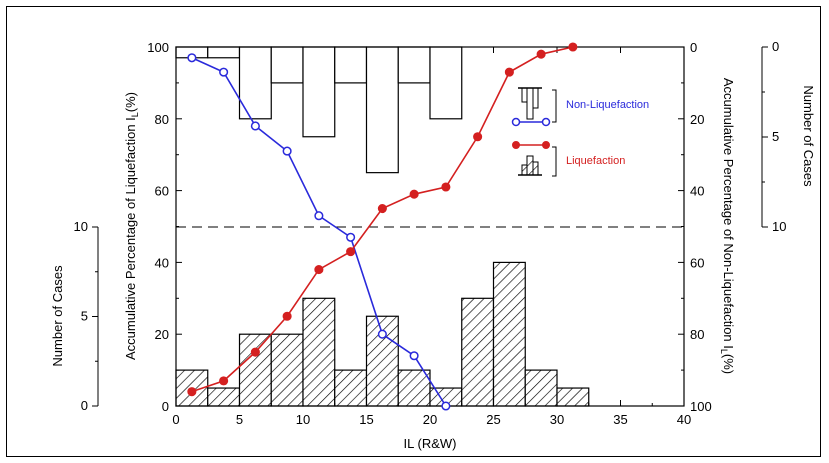 This screenshot has height=463, width=829. Describe the element at coordinates (239, 419) in the screenshot. I see `x-tick-label: 5` at that location.